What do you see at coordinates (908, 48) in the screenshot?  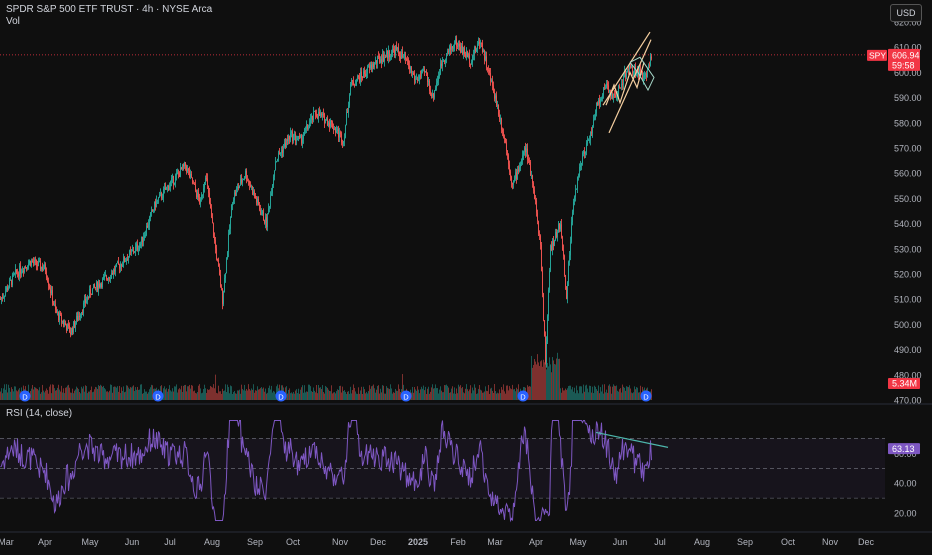 I see `price-tick-label: 610.00` at bounding box center [908, 48].